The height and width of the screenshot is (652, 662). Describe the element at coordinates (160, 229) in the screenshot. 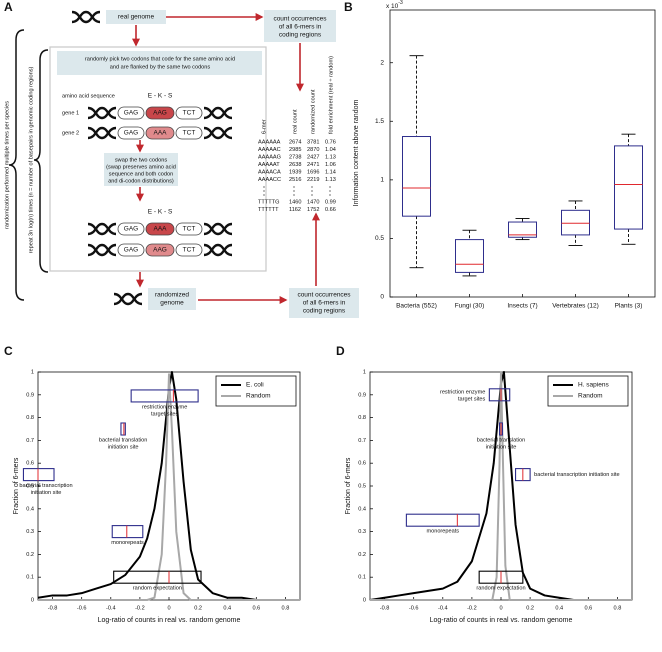

I see `codon-text: AAA` at that location.